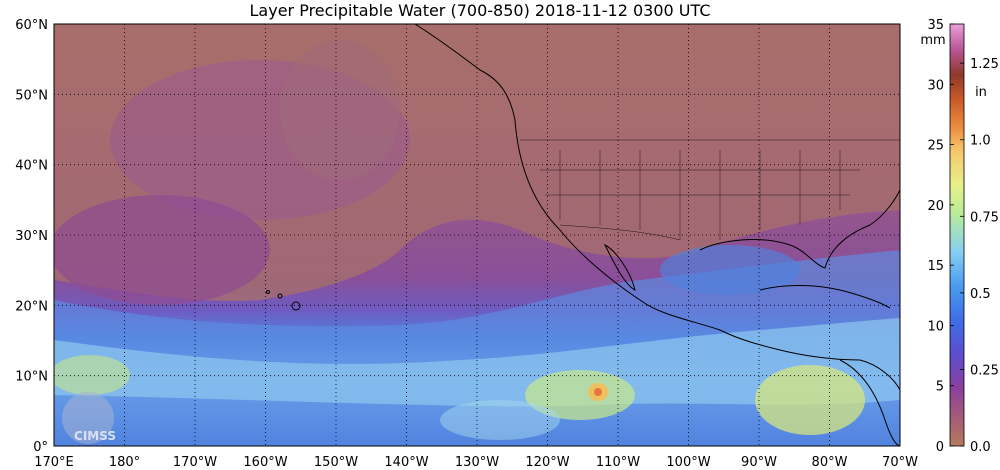 This screenshot has width=1000, height=470. I want to click on lon-label: 70°W, so click(900, 462).